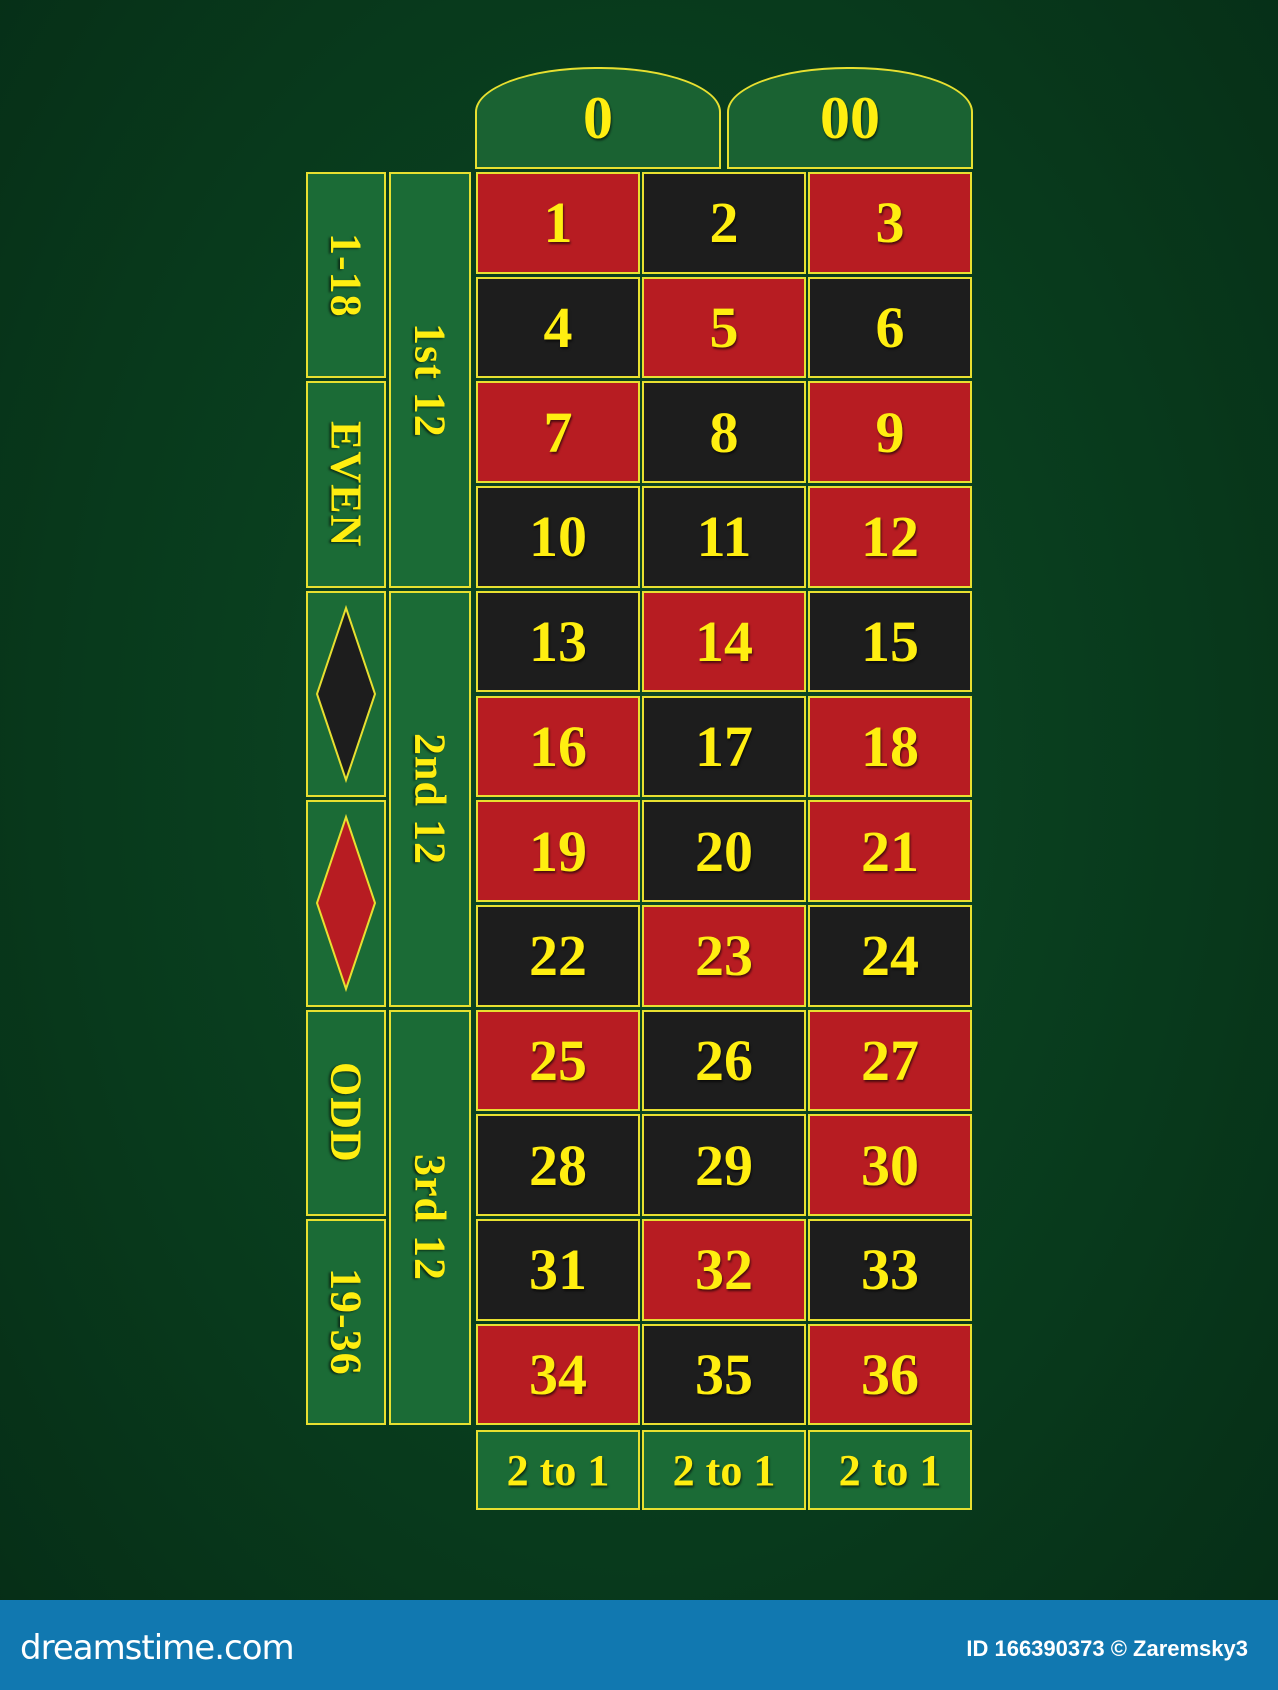 This screenshot has width=1278, height=1690. I want to click on cell-label: 35, so click(724, 1375).